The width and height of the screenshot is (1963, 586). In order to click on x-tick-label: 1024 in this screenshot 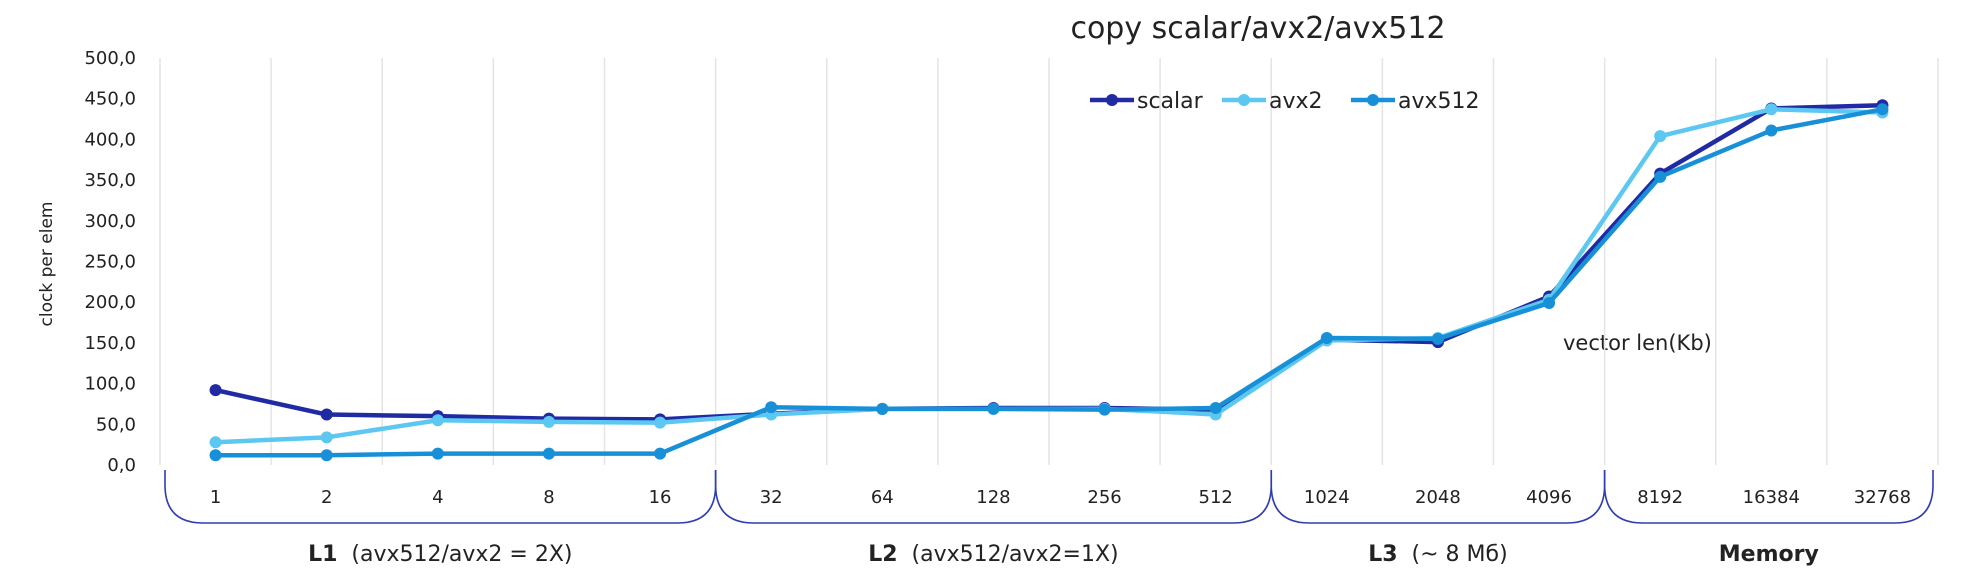, I will do `click(1327, 497)`.